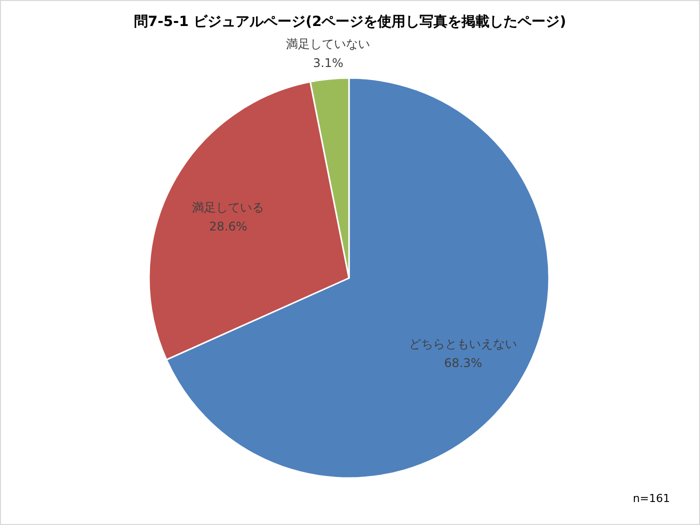 The width and height of the screenshot is (700, 525). I want to click on chart-title: 問7-5-1 ビジュアルページ(2ページを使用し写真を掲載したページ), so click(350, 22).